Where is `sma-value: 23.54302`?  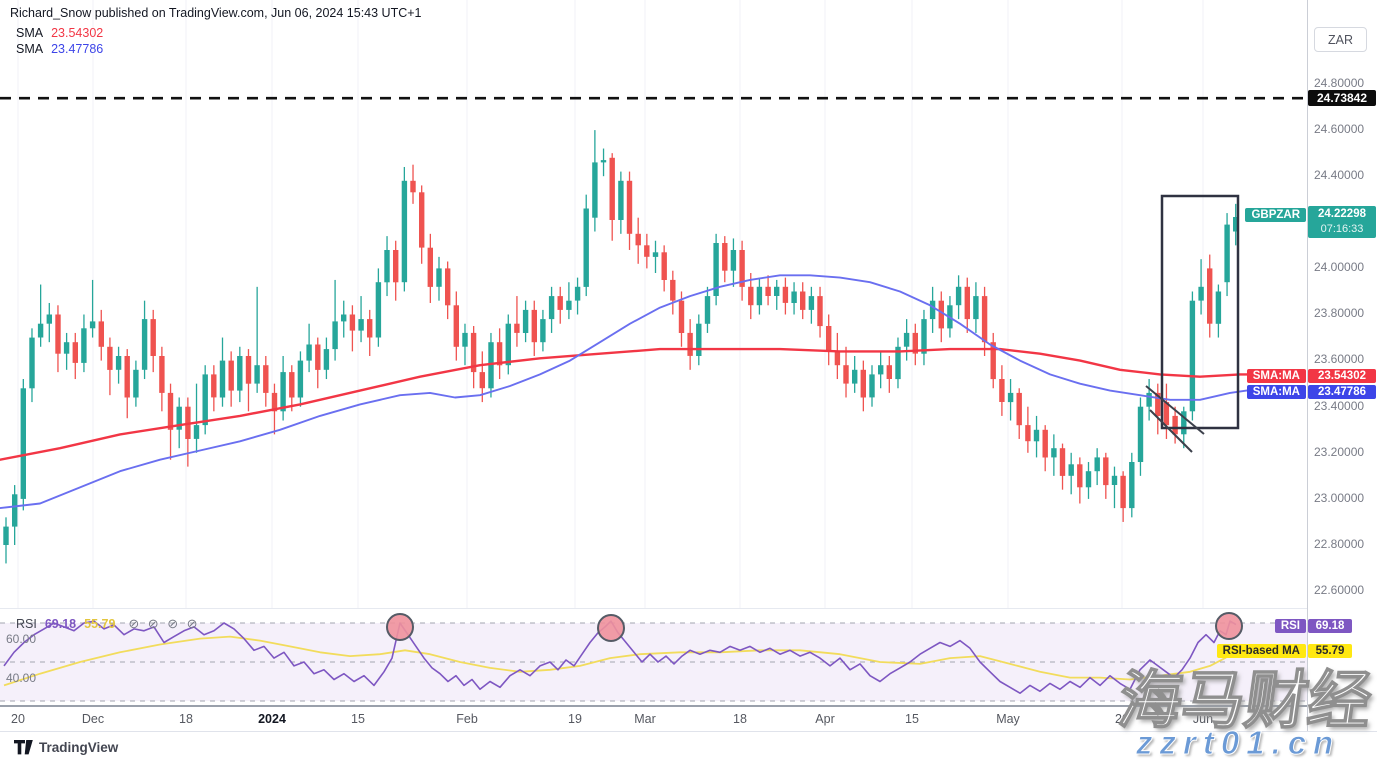 sma-value: 23.54302 is located at coordinates (77, 33).